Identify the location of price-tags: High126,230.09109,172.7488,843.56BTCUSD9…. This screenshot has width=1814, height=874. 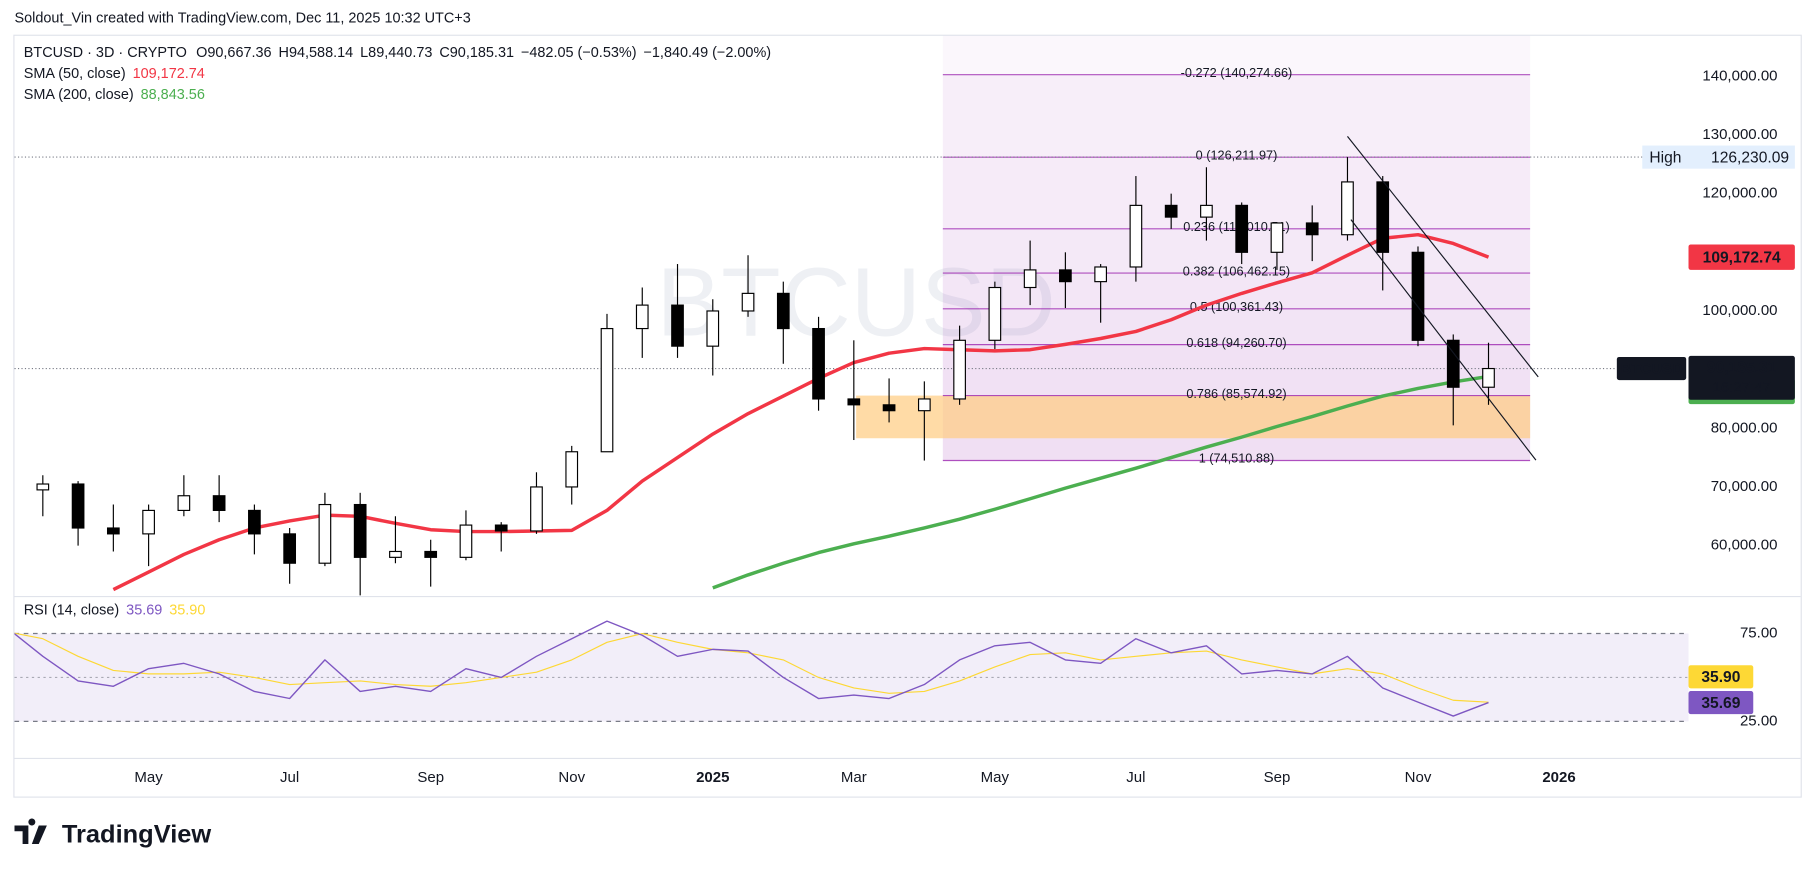
(1705, 430).